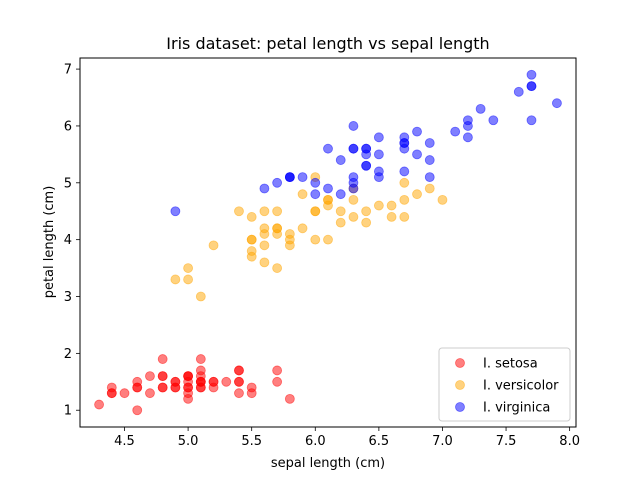  Describe the element at coordinates (328, 463) in the screenshot. I see `x-axis-label: sepal length (cm)` at that location.